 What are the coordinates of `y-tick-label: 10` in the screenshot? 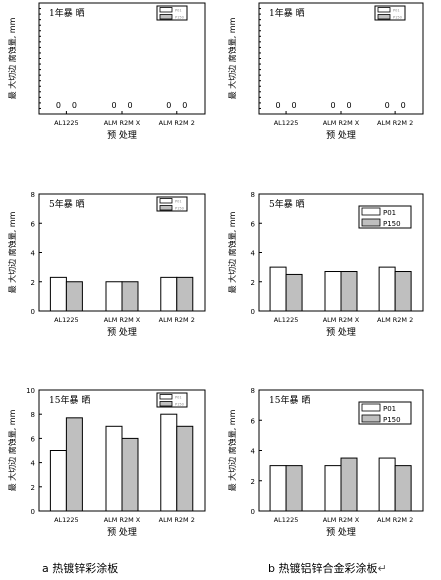 It's located at (30, 391).